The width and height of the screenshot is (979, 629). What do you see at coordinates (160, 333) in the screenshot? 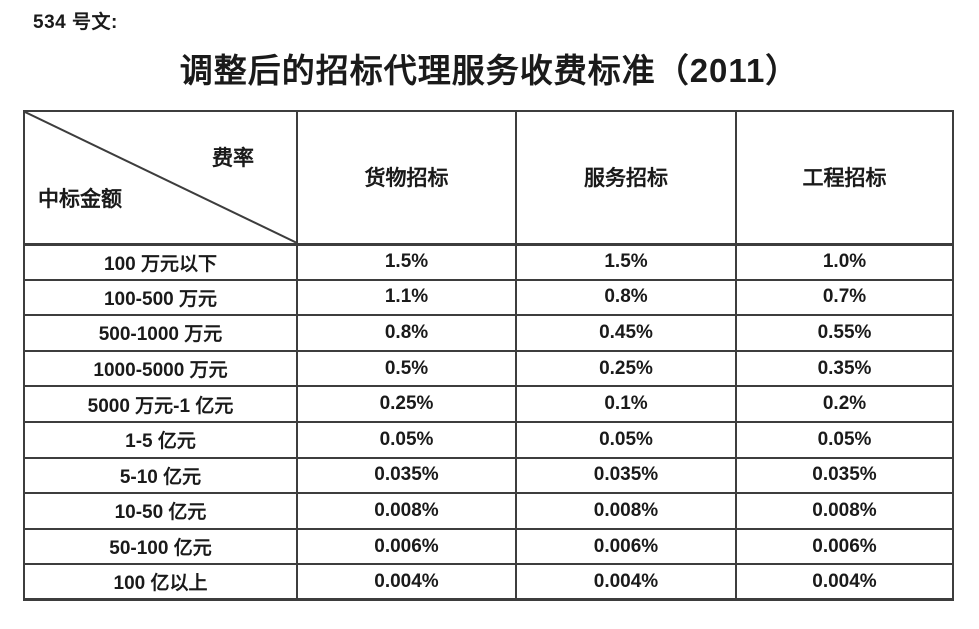
I see `row-label: 500-1000 万元` at bounding box center [160, 333].